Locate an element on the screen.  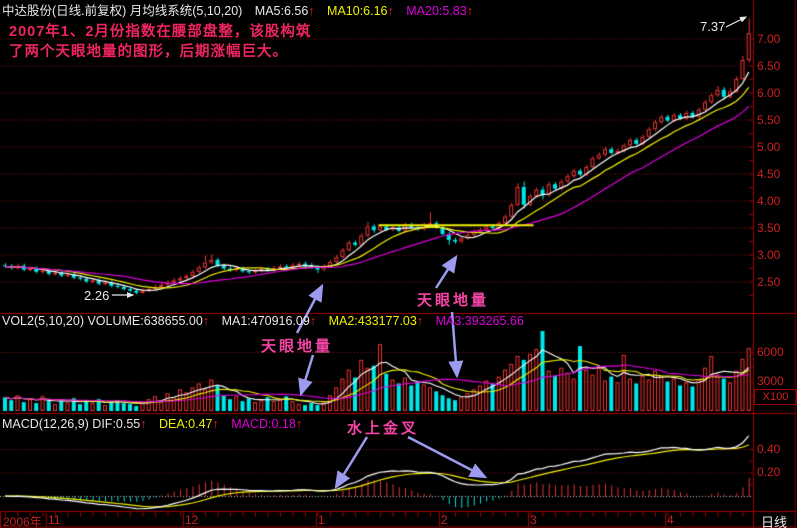
time-label: 3 is located at coordinates (533, 520).